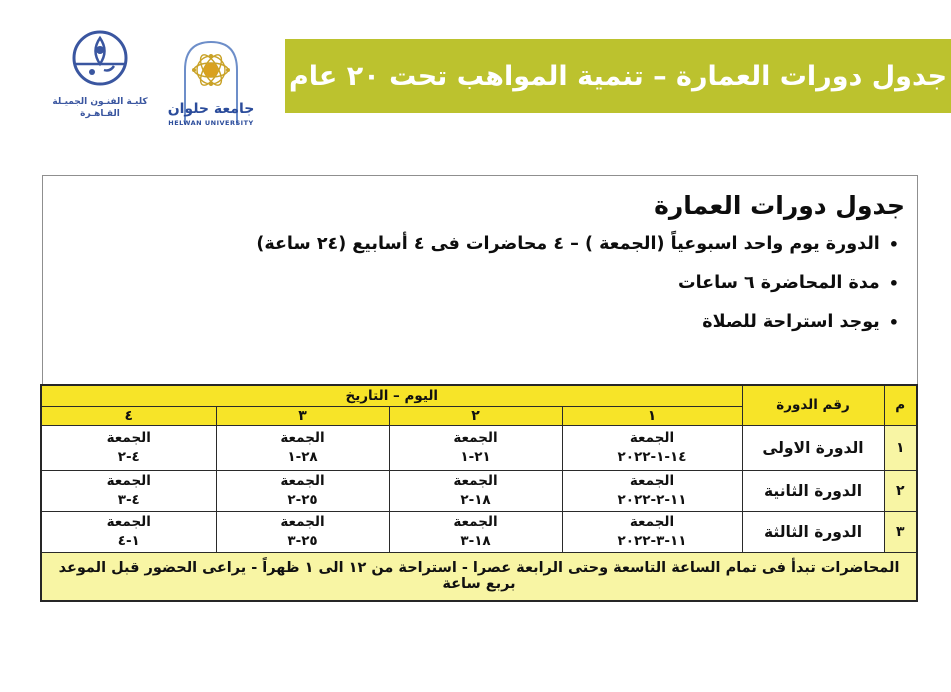  I want to click on helwan-university-logo: جامعة حلوان HELWAN UNIVERSITY, so click(211, 79).